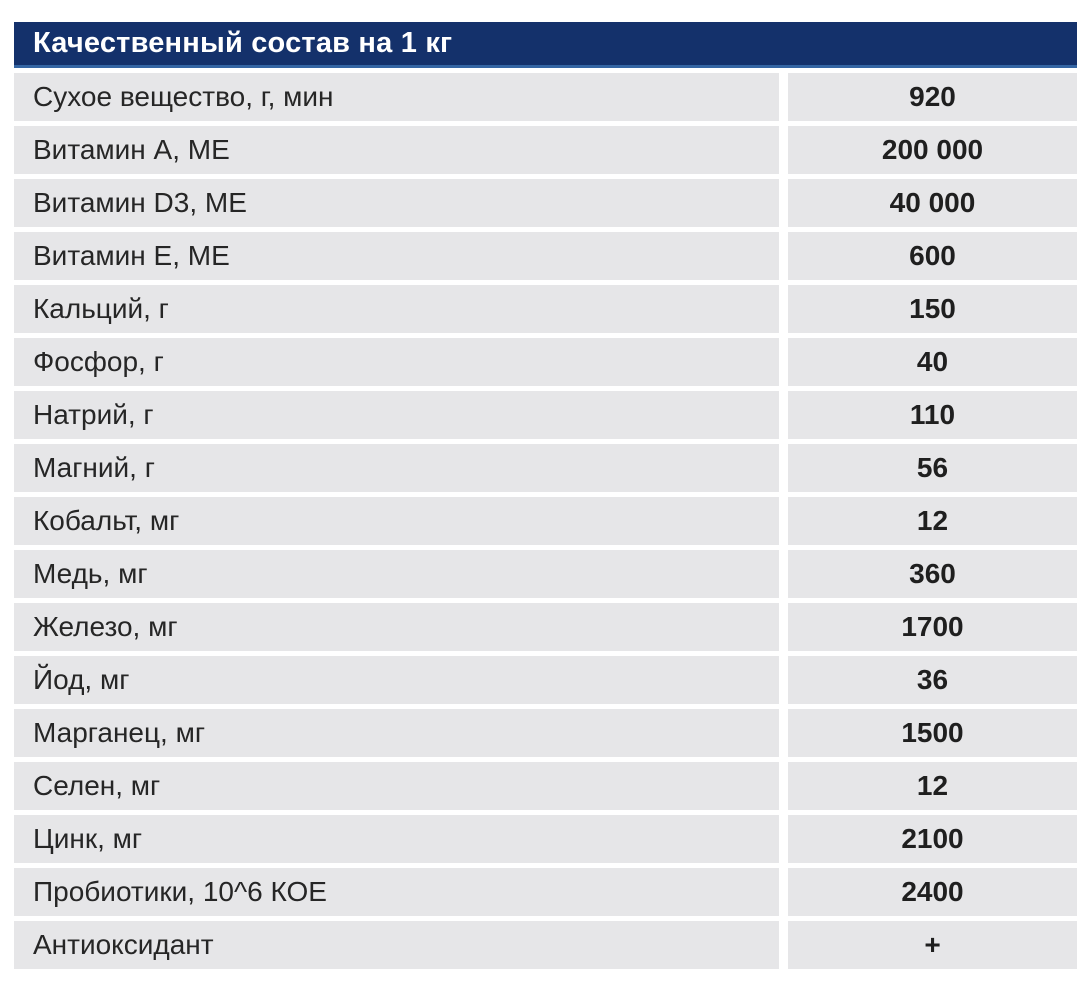 The width and height of the screenshot is (1091, 987). I want to click on row-value: 150, so click(932, 309).